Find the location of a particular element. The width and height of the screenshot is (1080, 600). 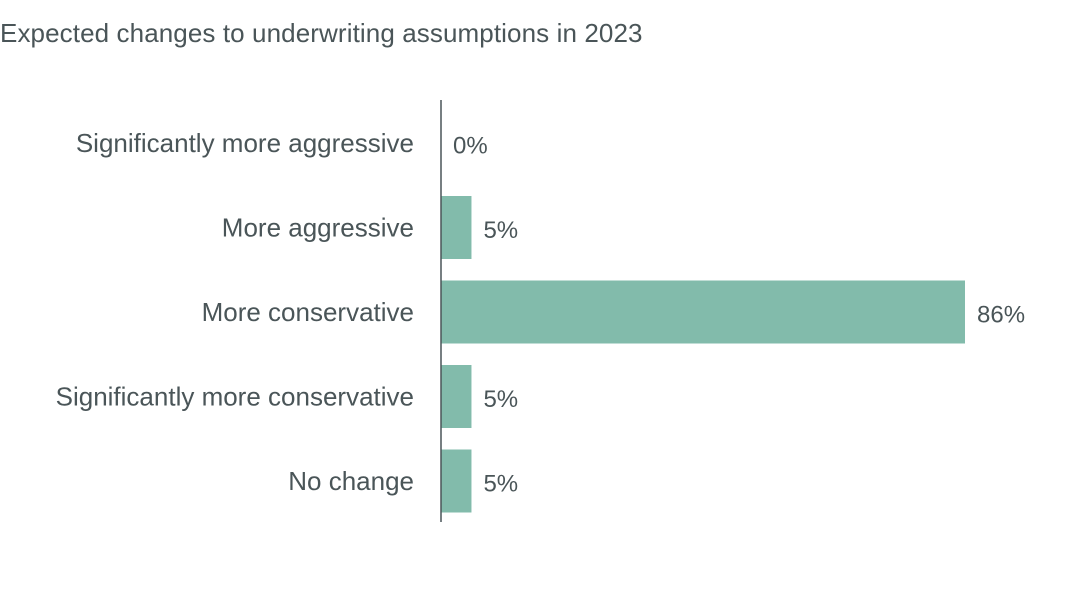

category-label-3: More conservative is located at coordinates (308, 312).